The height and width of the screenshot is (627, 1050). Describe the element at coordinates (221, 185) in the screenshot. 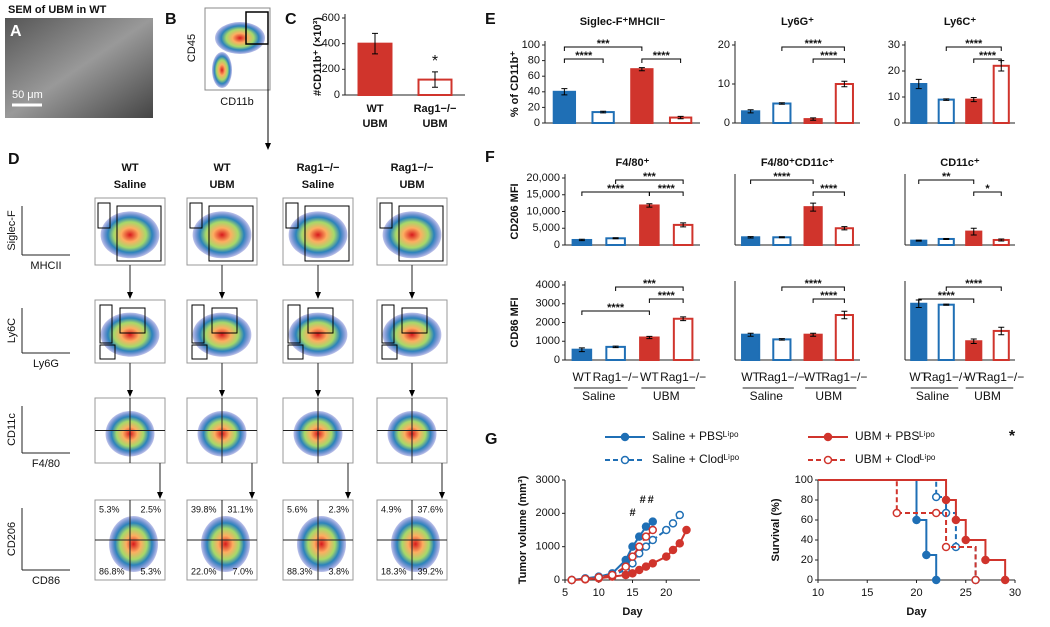

I see `column-header: UBM` at that location.